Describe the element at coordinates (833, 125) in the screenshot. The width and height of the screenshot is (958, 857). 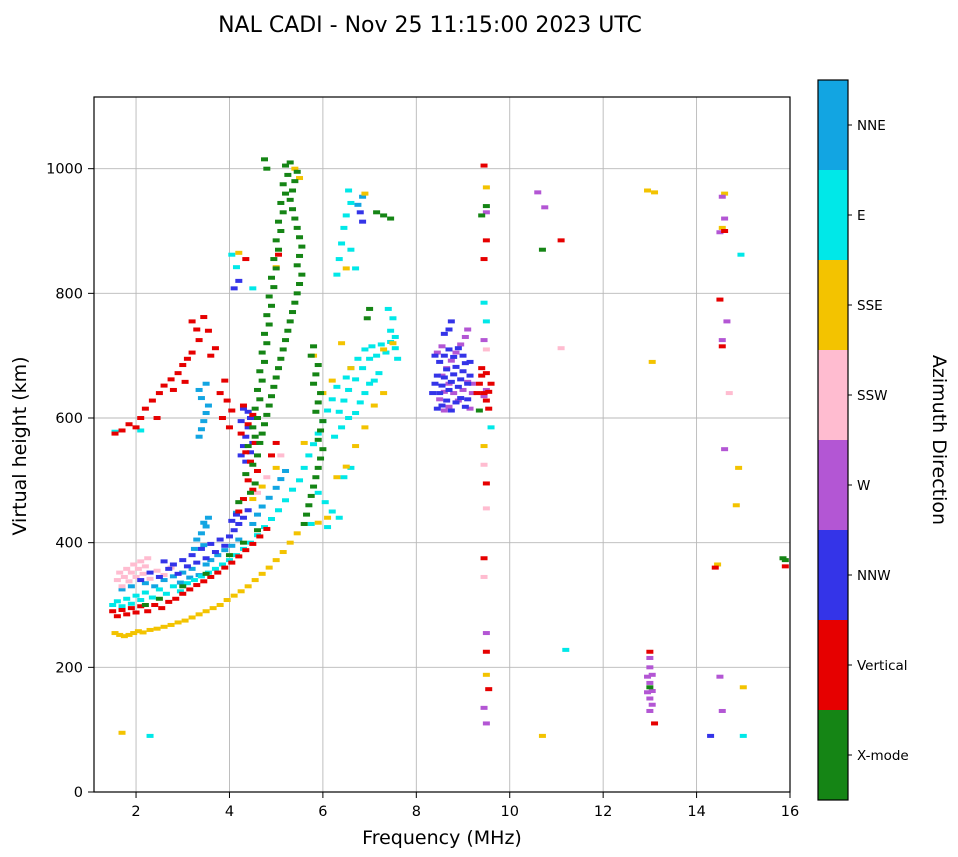
I see `colorbar-segment-NNE` at that location.